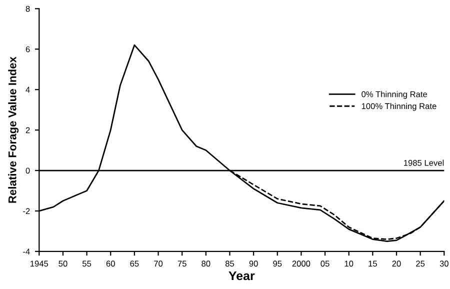  Describe the element at coordinates (372, 263) in the screenshot. I see `x-tick-label: 15` at that location.